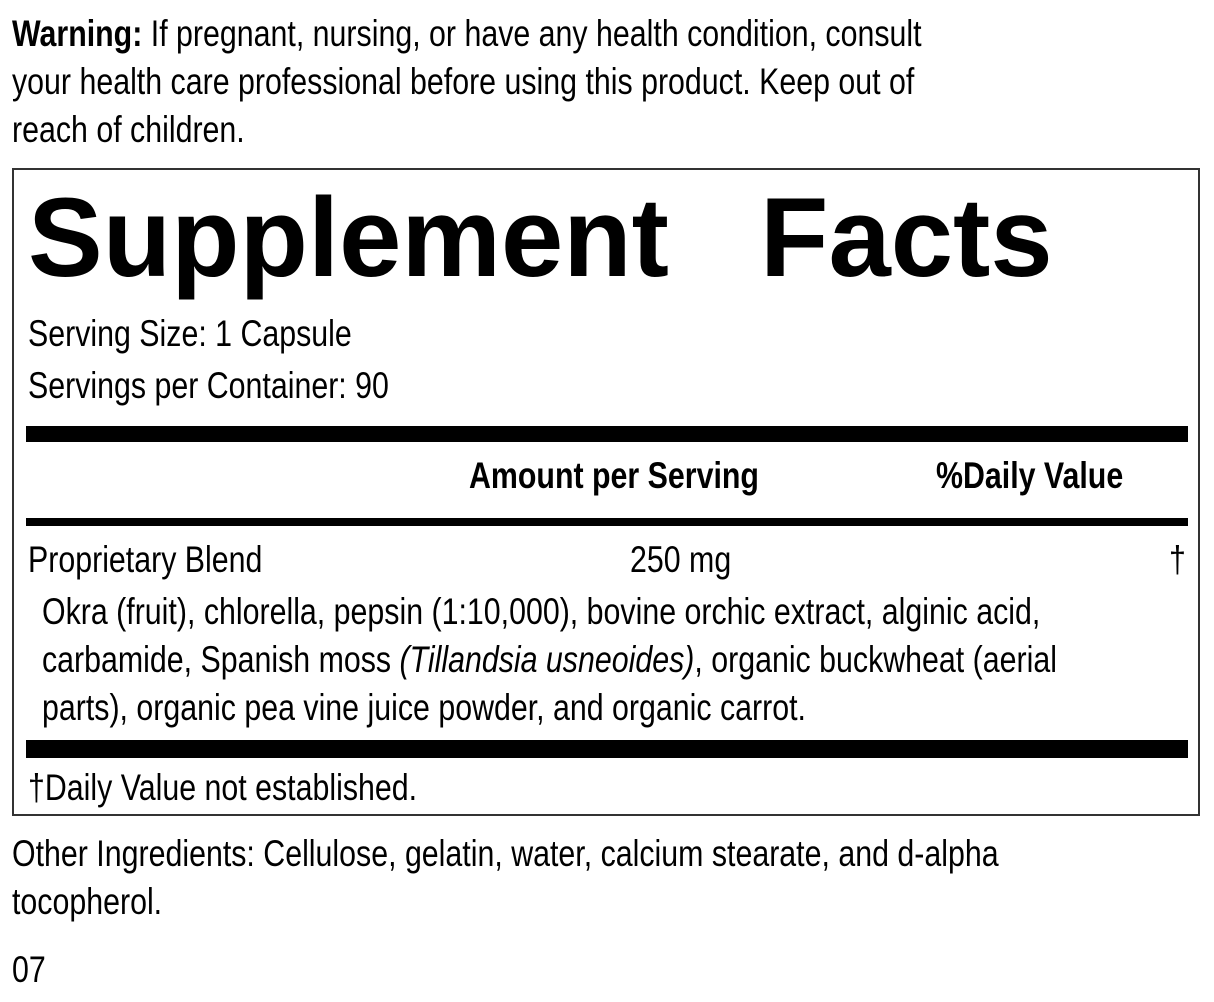  Describe the element at coordinates (223, 787) in the screenshot. I see `footnote: †Daily Value not established.` at that location.